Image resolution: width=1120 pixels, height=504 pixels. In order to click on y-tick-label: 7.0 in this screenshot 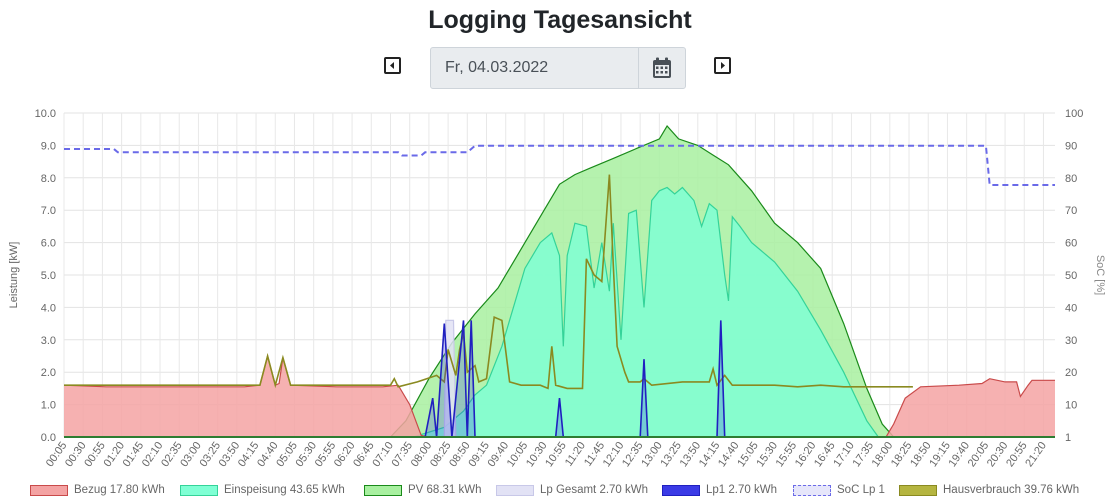, I will do `click(48, 211)`.